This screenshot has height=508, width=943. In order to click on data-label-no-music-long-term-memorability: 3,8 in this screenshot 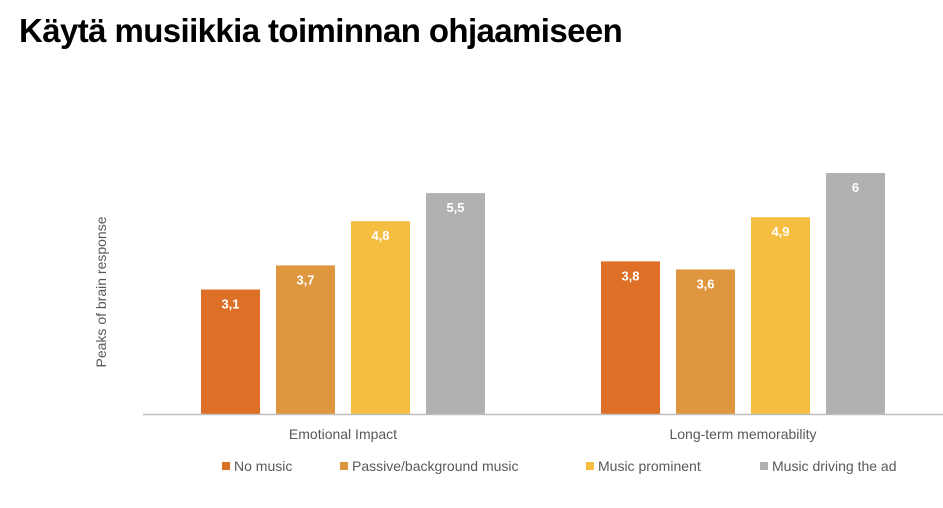, I will do `click(630, 275)`.